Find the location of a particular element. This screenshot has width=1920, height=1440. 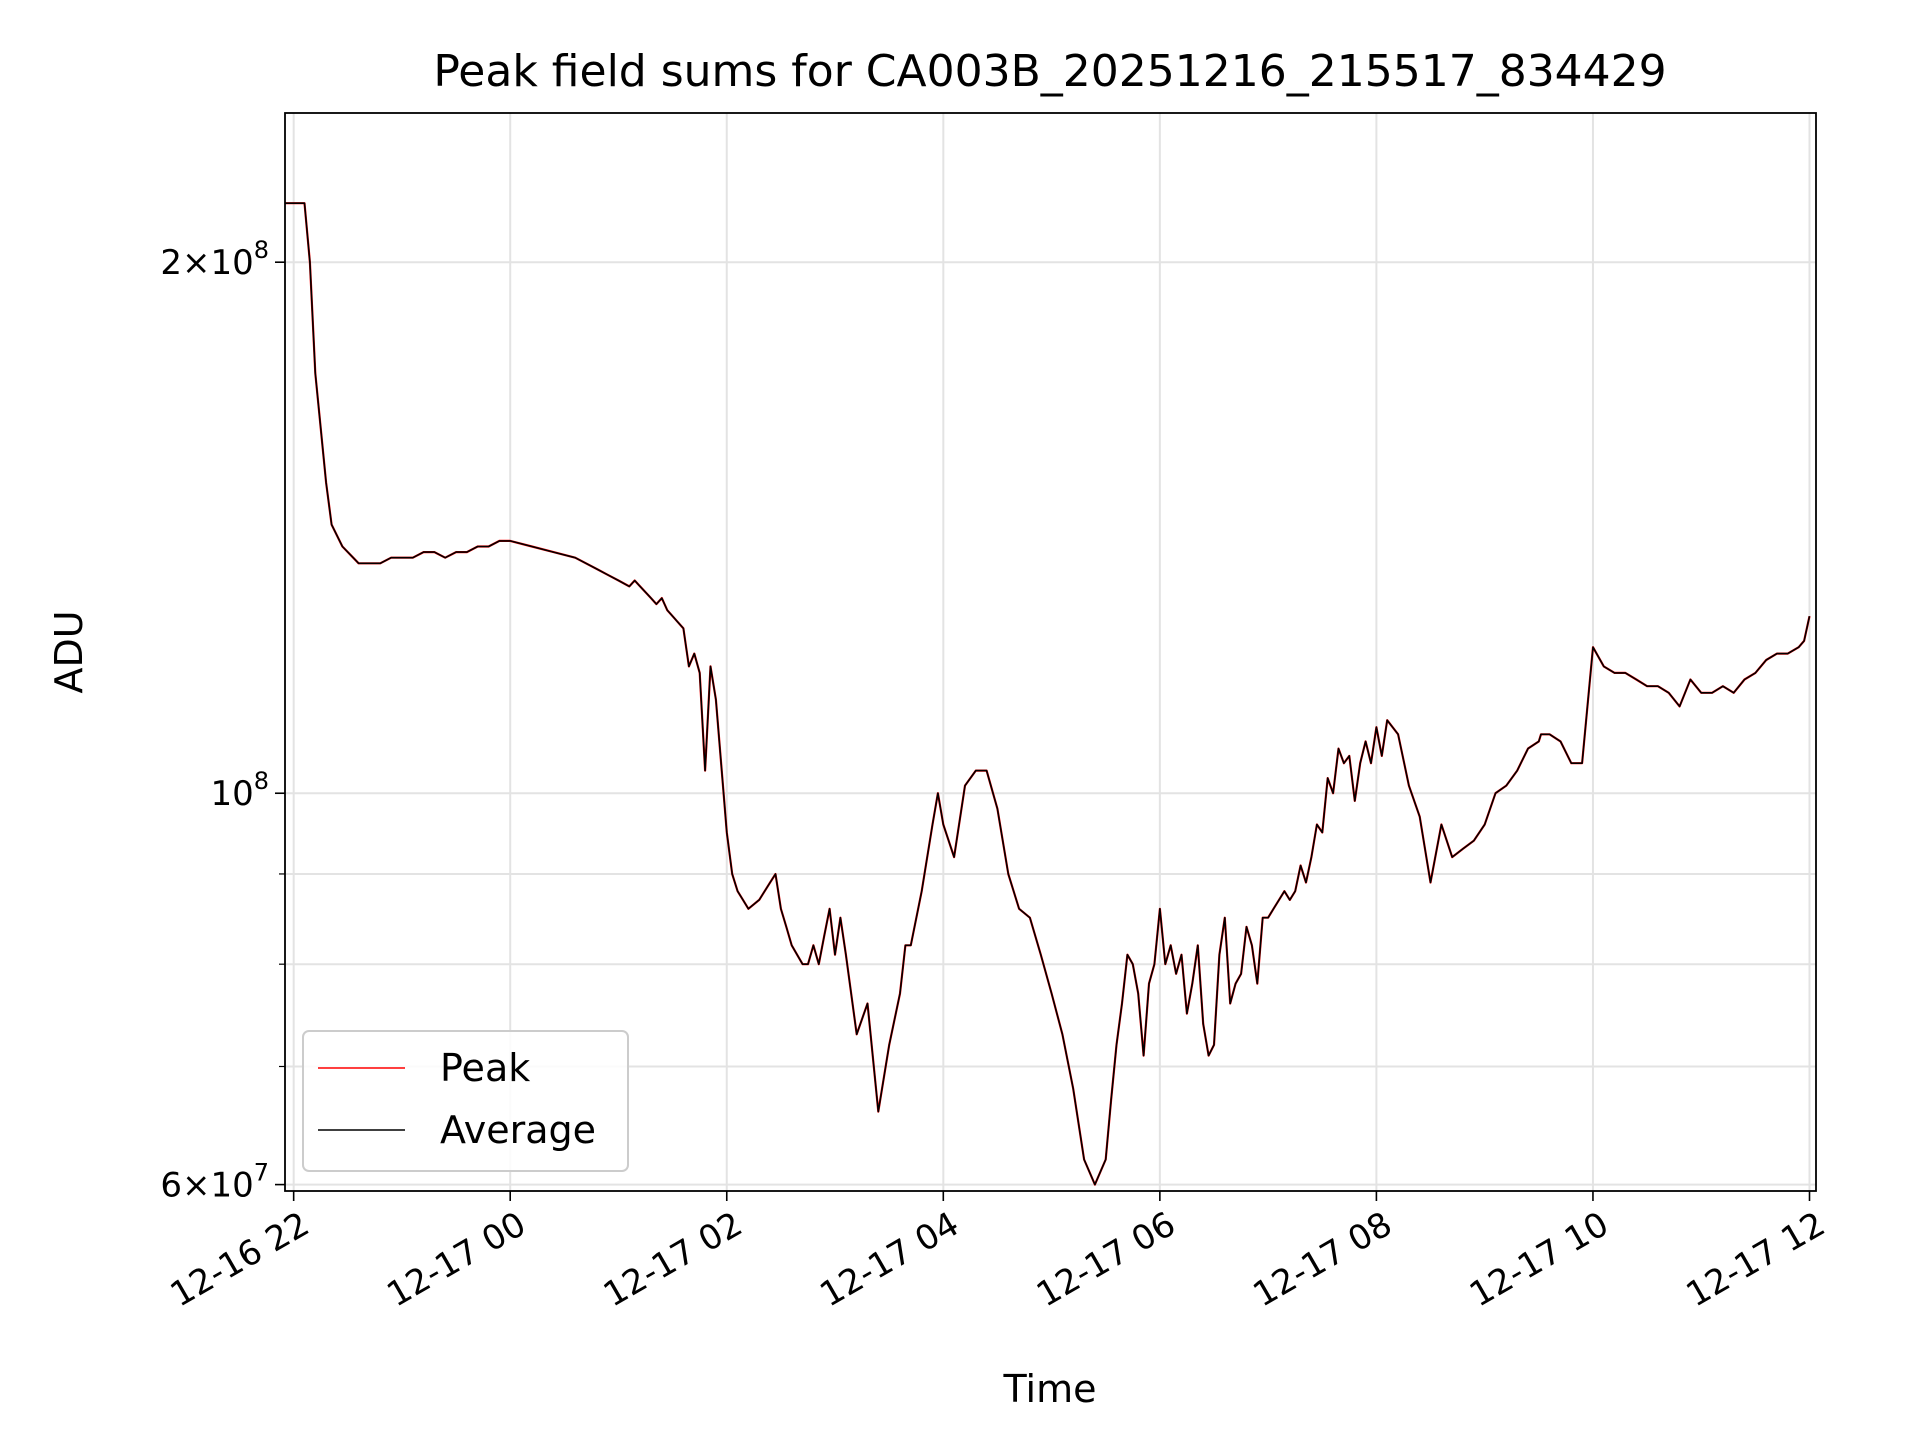

legend-peak-label: Peak is located at coordinates (485, 1068).